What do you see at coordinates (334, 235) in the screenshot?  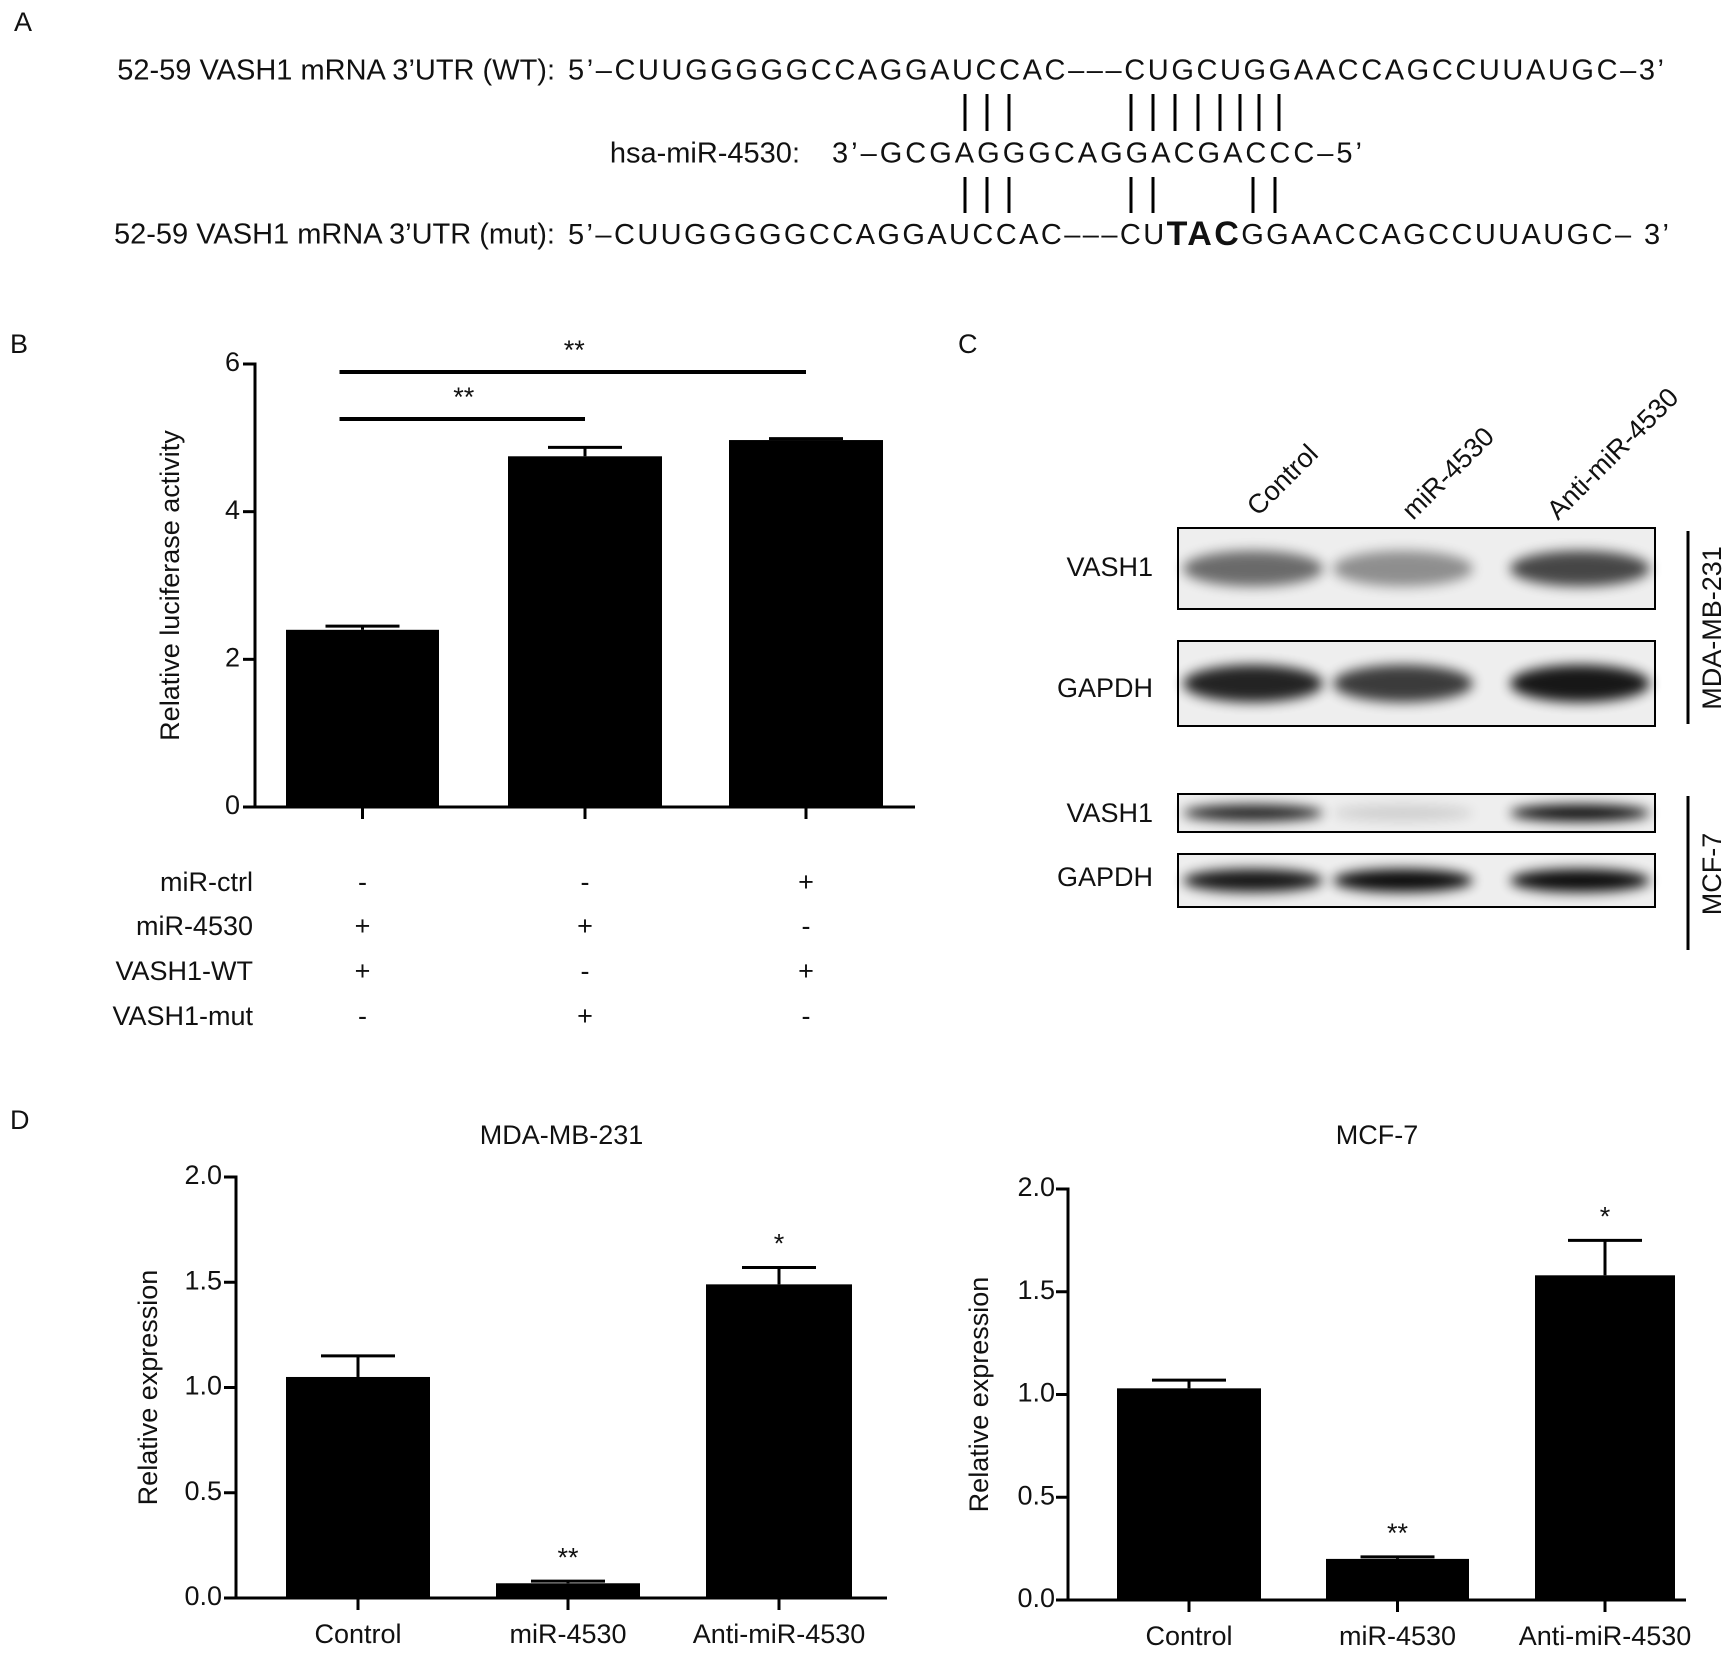 I see `sequence-label: 52-59 VASH1 mRNA 3’UTR (mut):` at bounding box center [334, 235].